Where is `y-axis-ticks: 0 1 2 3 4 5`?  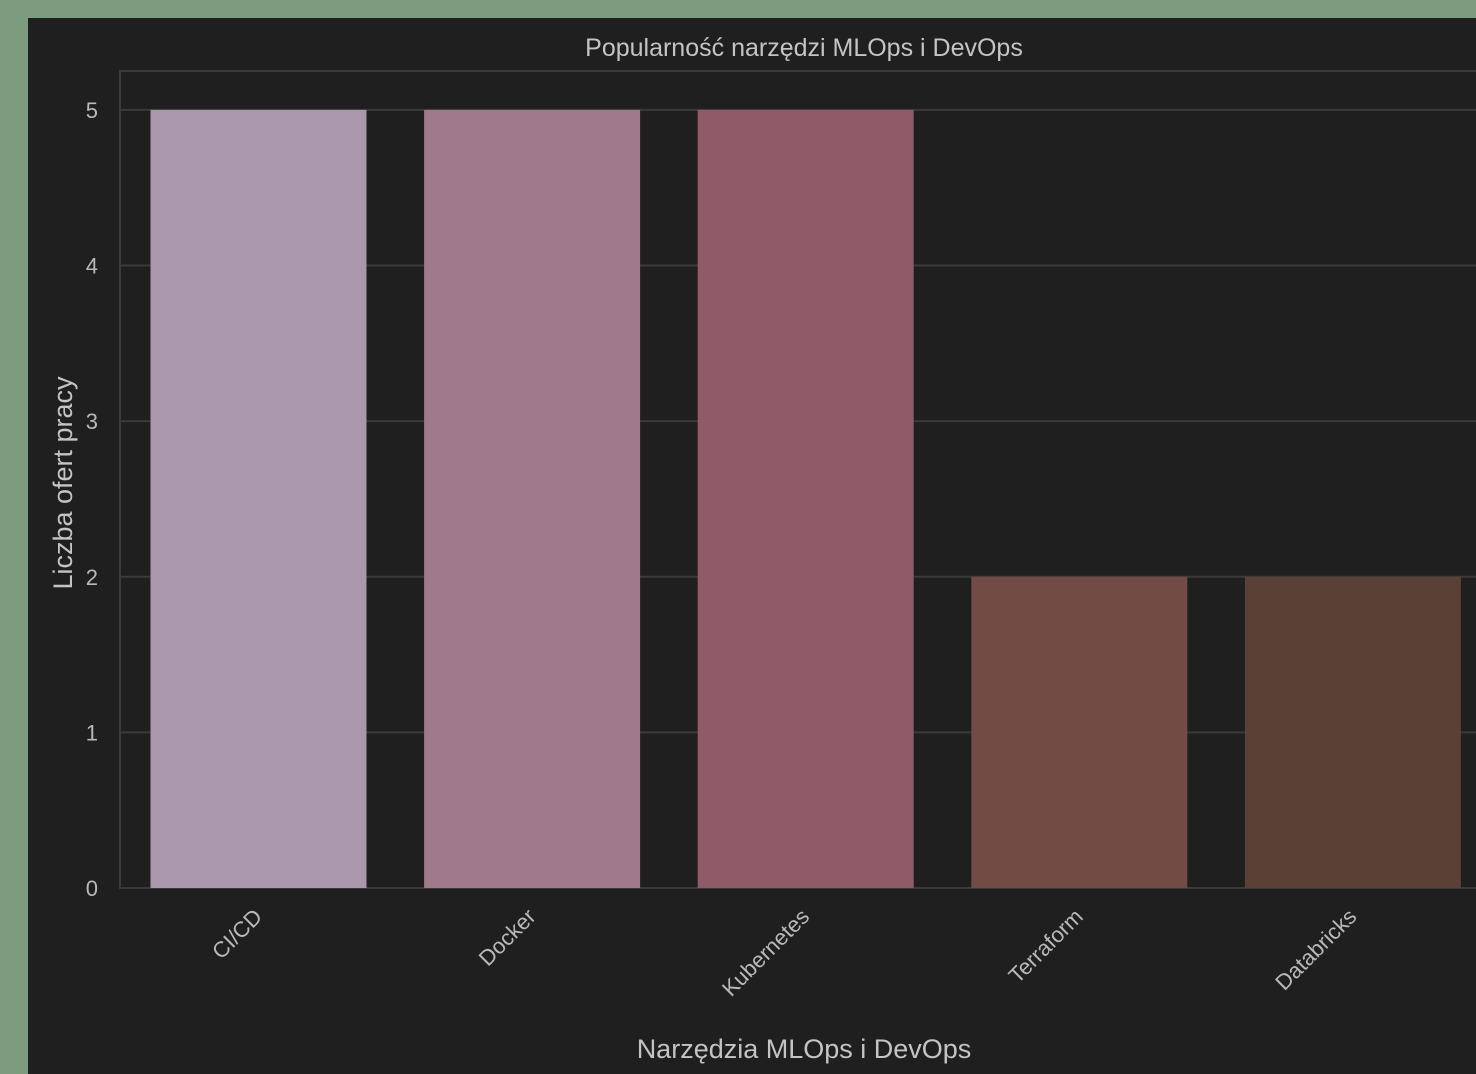 y-axis-ticks: 0 1 2 3 4 5 is located at coordinates (92, 499).